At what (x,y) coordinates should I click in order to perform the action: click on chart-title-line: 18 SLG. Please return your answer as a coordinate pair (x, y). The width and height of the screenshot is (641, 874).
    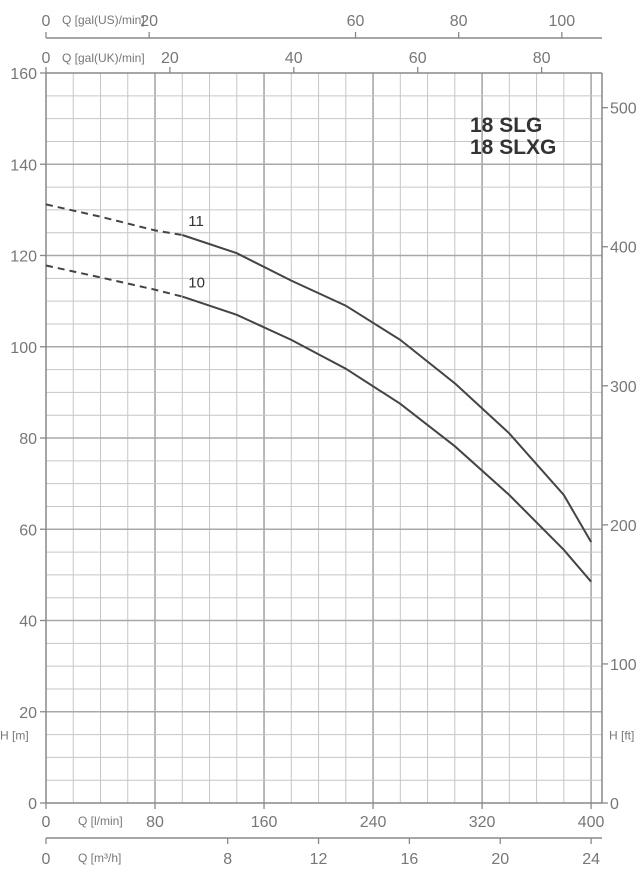
    Looking at the image, I should click on (506, 125).